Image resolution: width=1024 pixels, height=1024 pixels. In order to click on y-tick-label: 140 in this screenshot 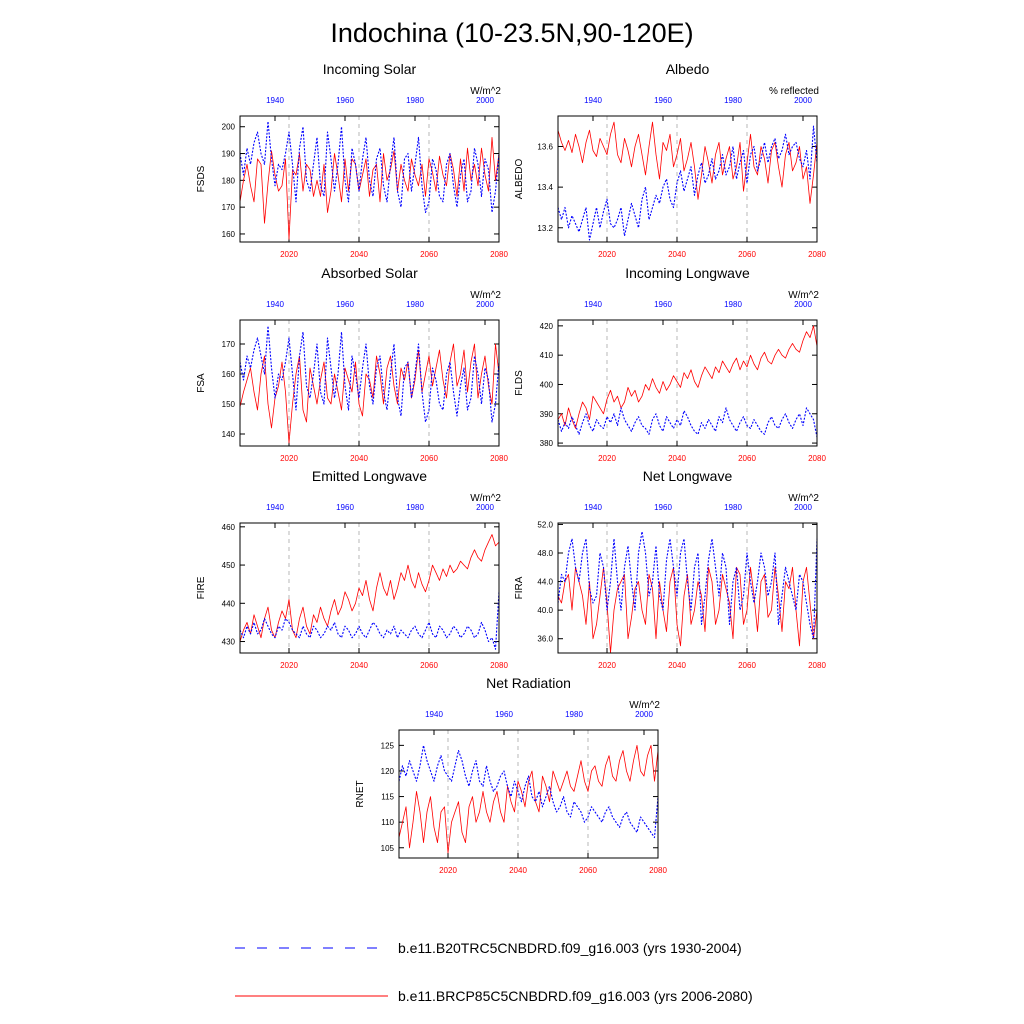, I will do `click(229, 434)`.